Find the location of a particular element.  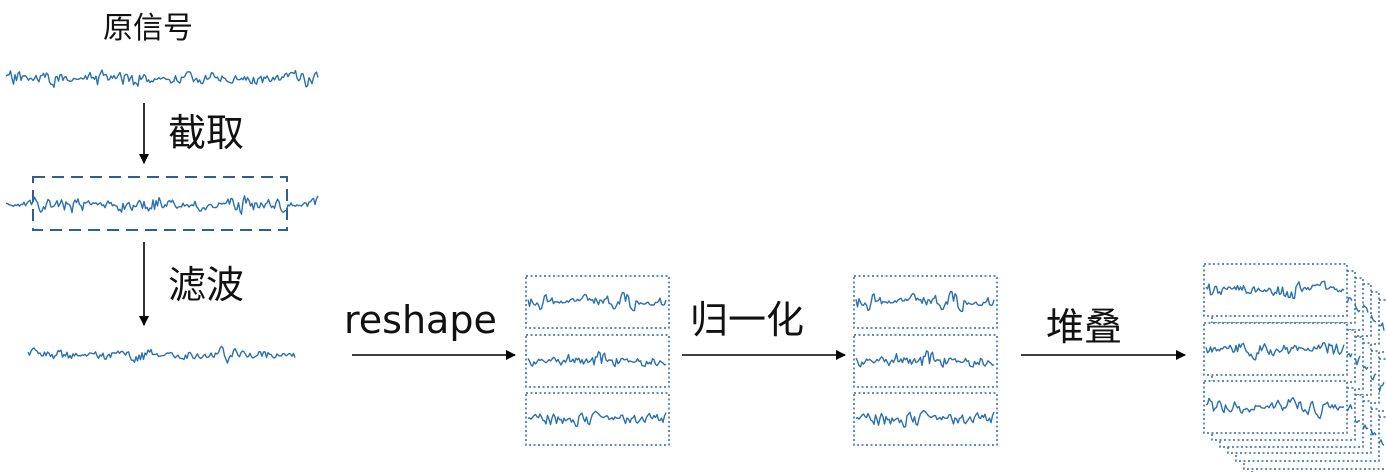

label-crop: 截取 is located at coordinates (206, 133).